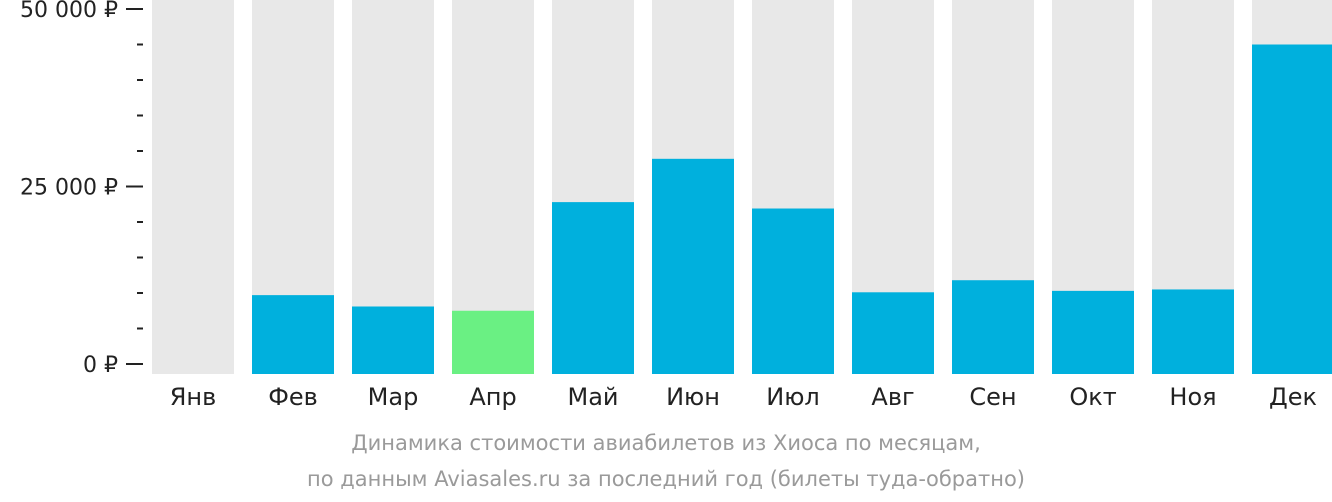  I want to click on x-tick-label-11: Ноя, so click(1192, 397).